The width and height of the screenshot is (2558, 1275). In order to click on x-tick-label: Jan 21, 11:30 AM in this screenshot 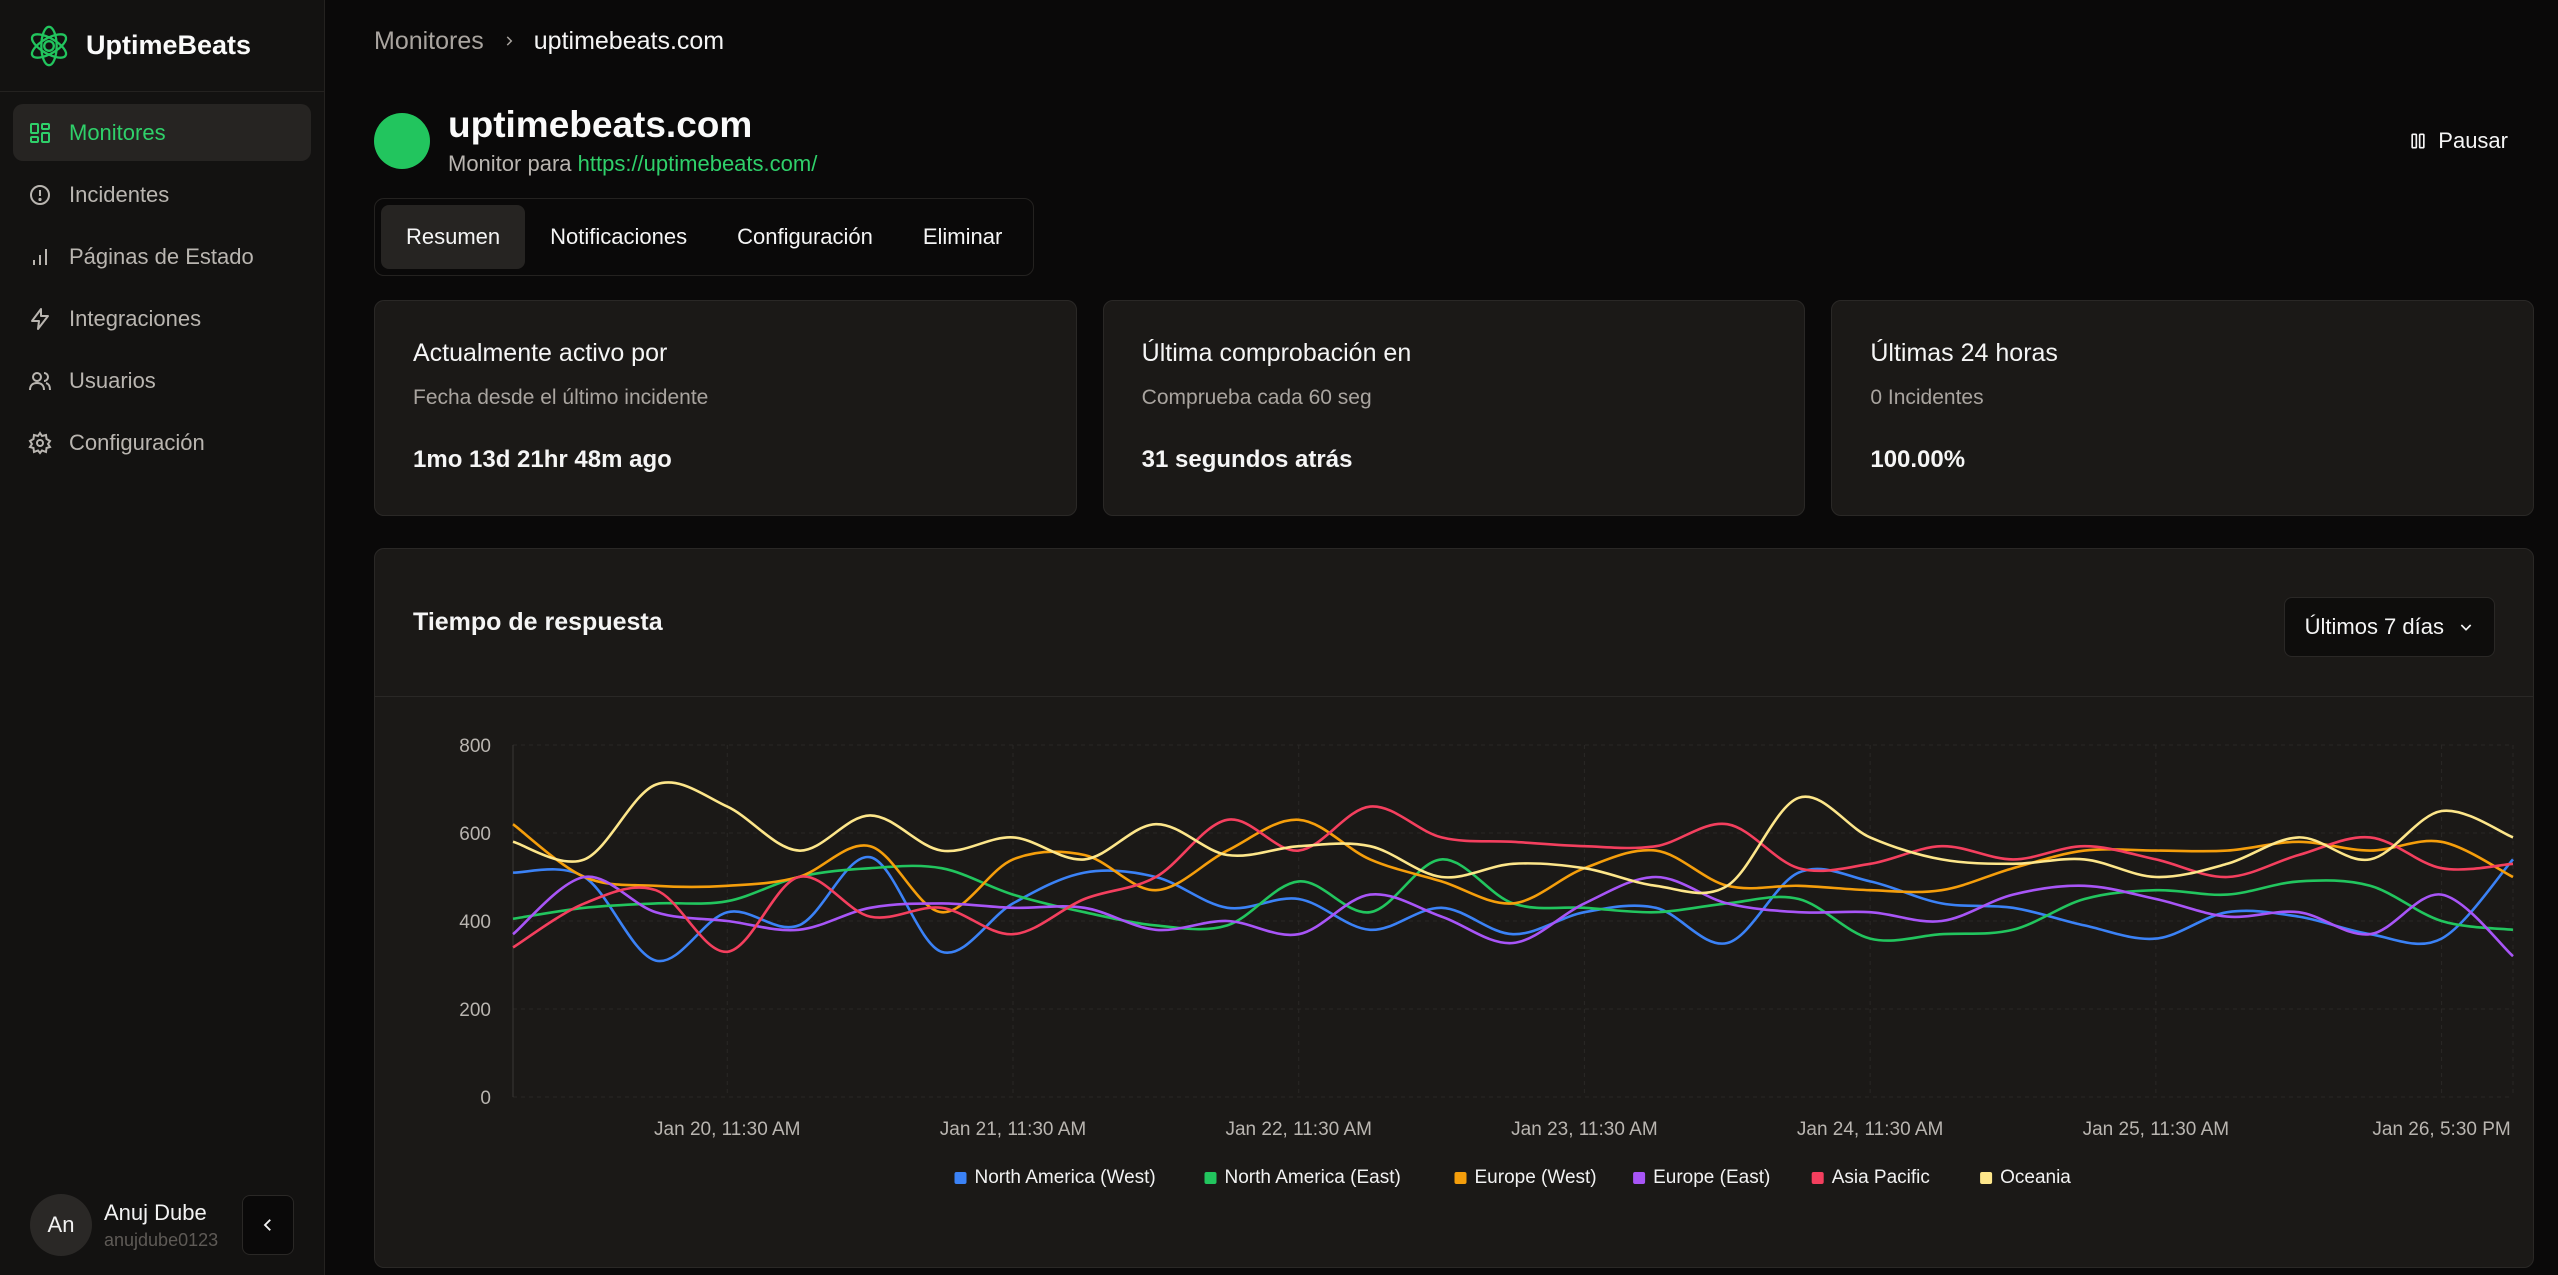, I will do `click(1013, 1129)`.